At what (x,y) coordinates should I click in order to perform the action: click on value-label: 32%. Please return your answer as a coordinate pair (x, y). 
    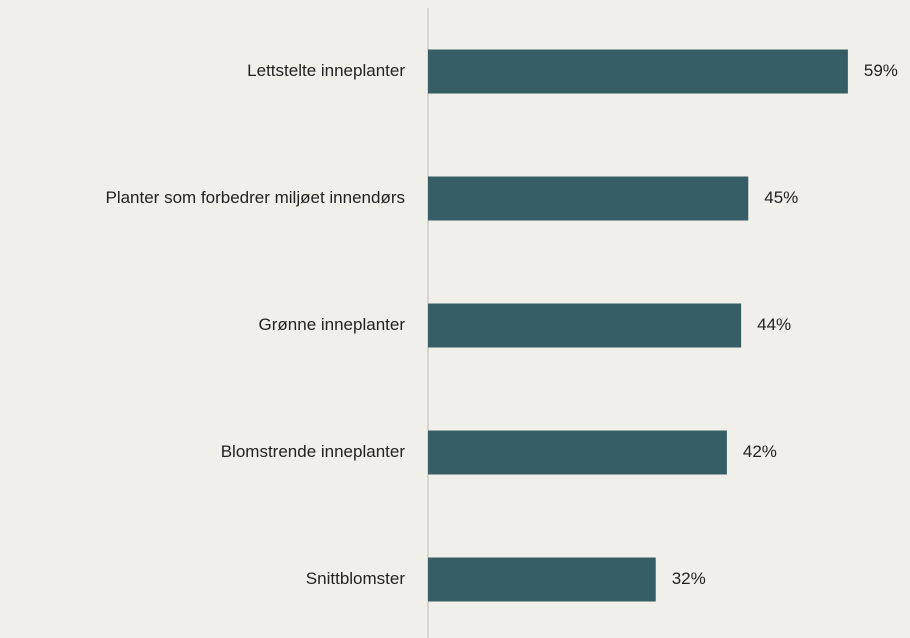
    Looking at the image, I should click on (689, 578).